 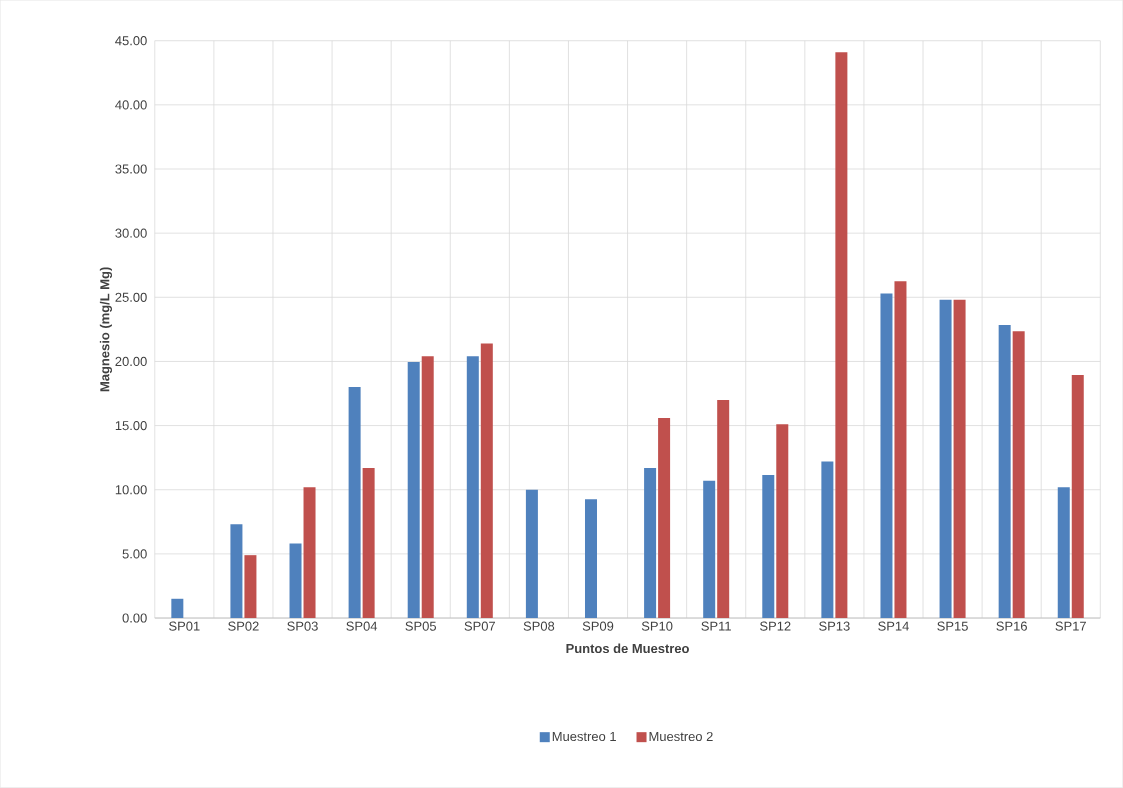 What do you see at coordinates (134, 554) in the screenshot?
I see `y-tick-label: 5.00` at bounding box center [134, 554].